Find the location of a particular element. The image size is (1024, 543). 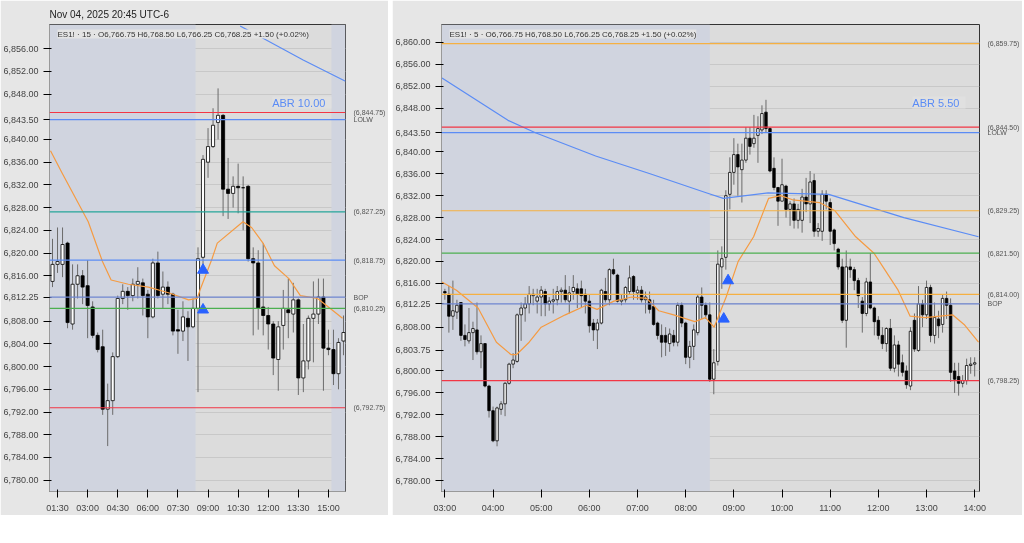

annotation: ABR 5.50 is located at coordinates (936, 102).